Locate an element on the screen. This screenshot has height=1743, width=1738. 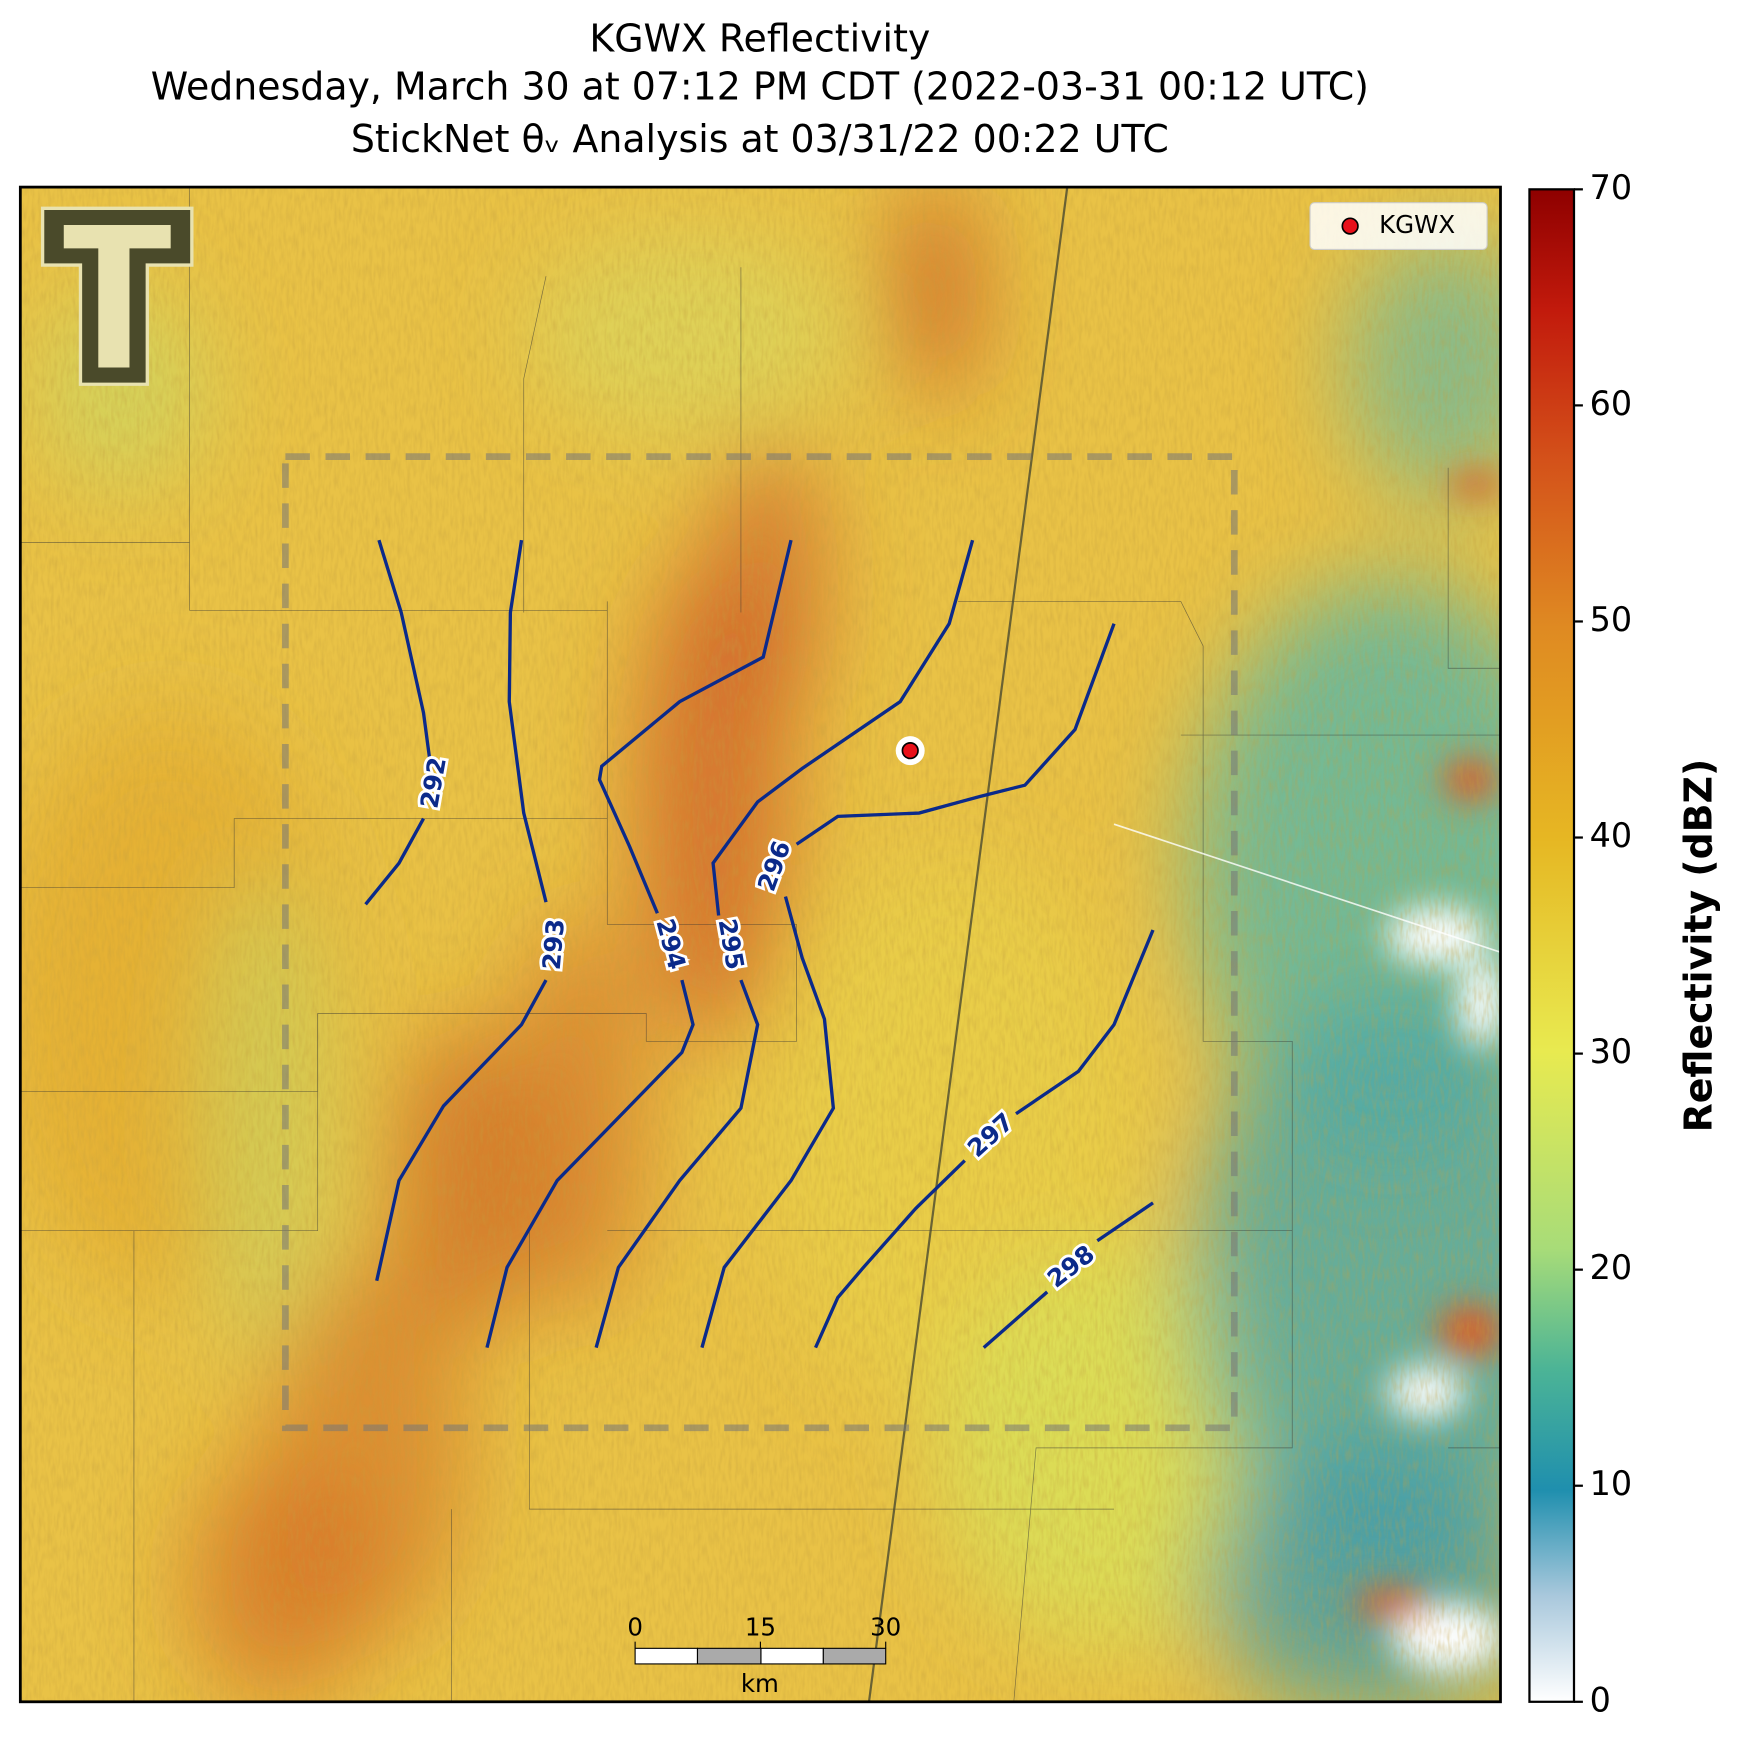
scale-unit: km is located at coordinates (760, 1683).